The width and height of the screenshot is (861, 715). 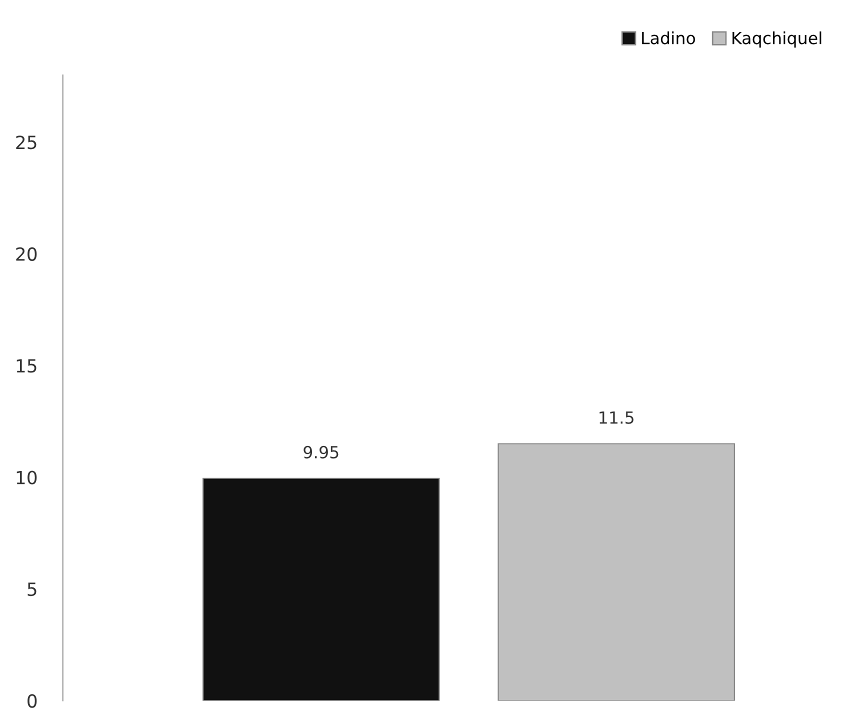 What do you see at coordinates (26, 254) in the screenshot?
I see `y-tick-label: 20` at bounding box center [26, 254].